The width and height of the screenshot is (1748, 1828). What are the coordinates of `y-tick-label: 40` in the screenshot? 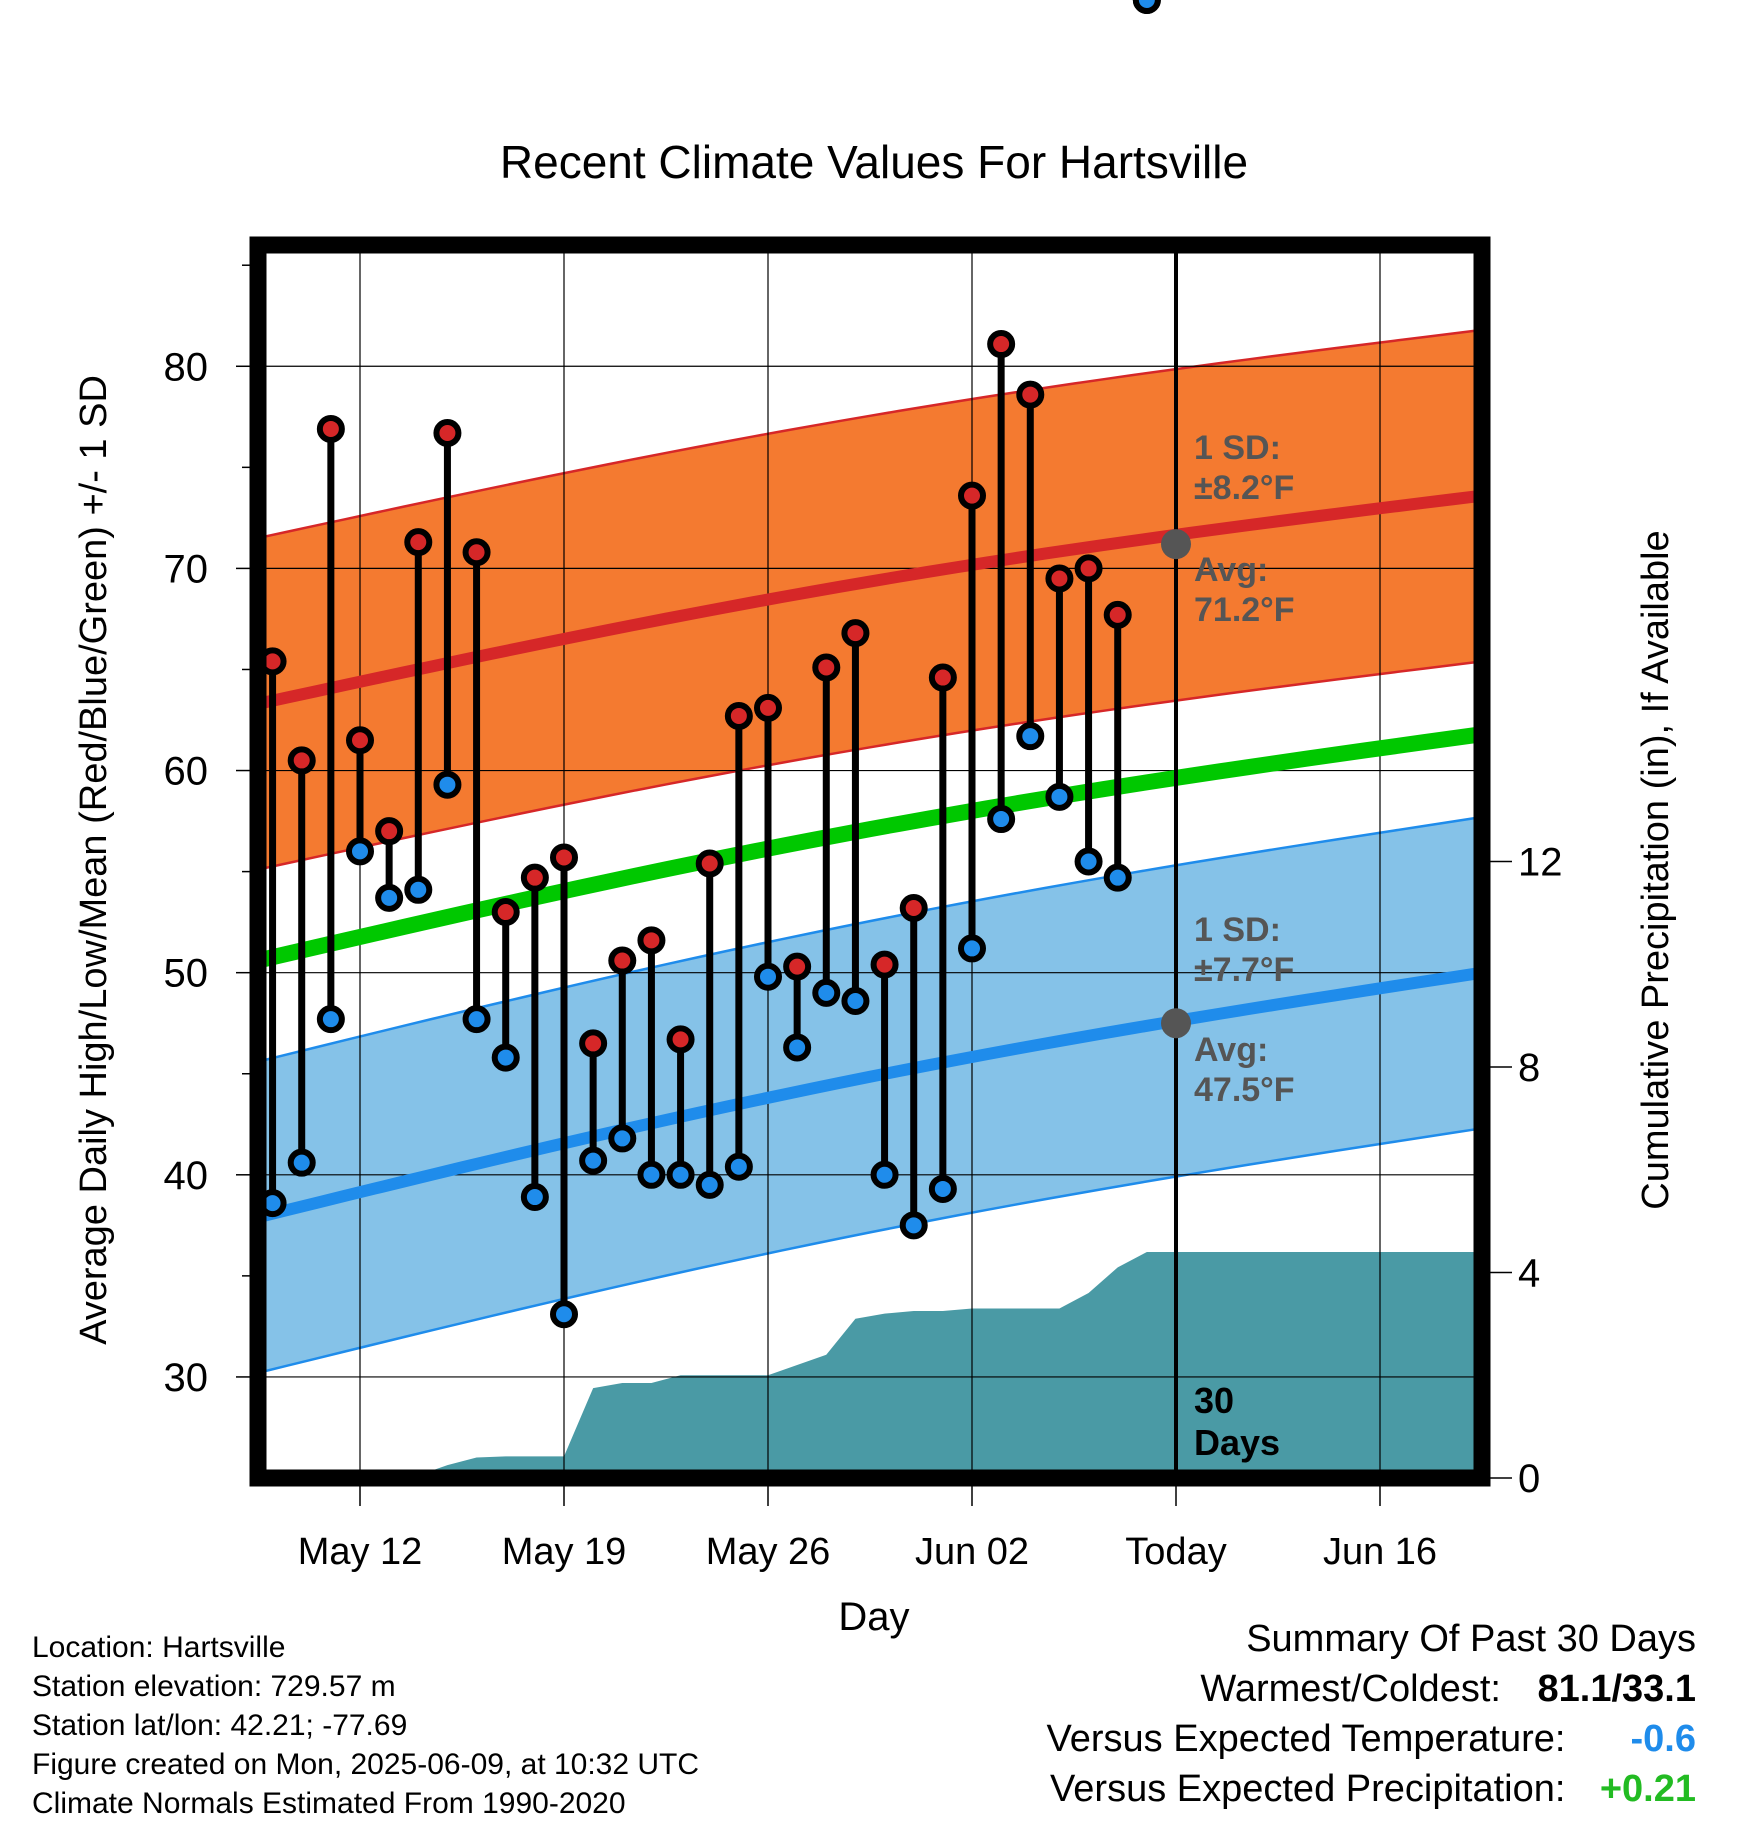 It's located at (186, 1176).